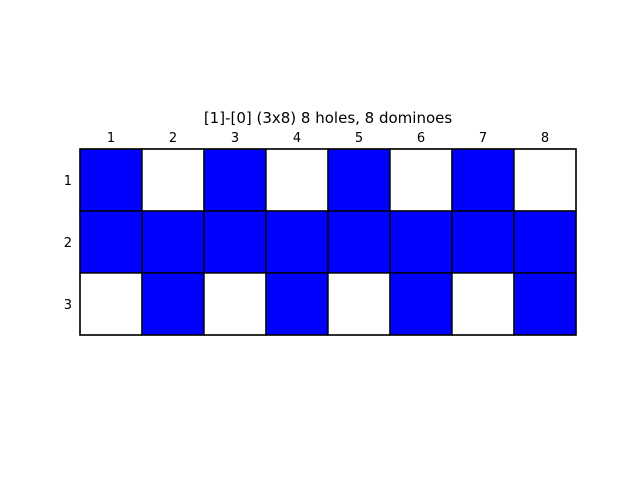 The image size is (640, 480). What do you see at coordinates (421, 138) in the screenshot?
I see `column-label: 6` at bounding box center [421, 138].